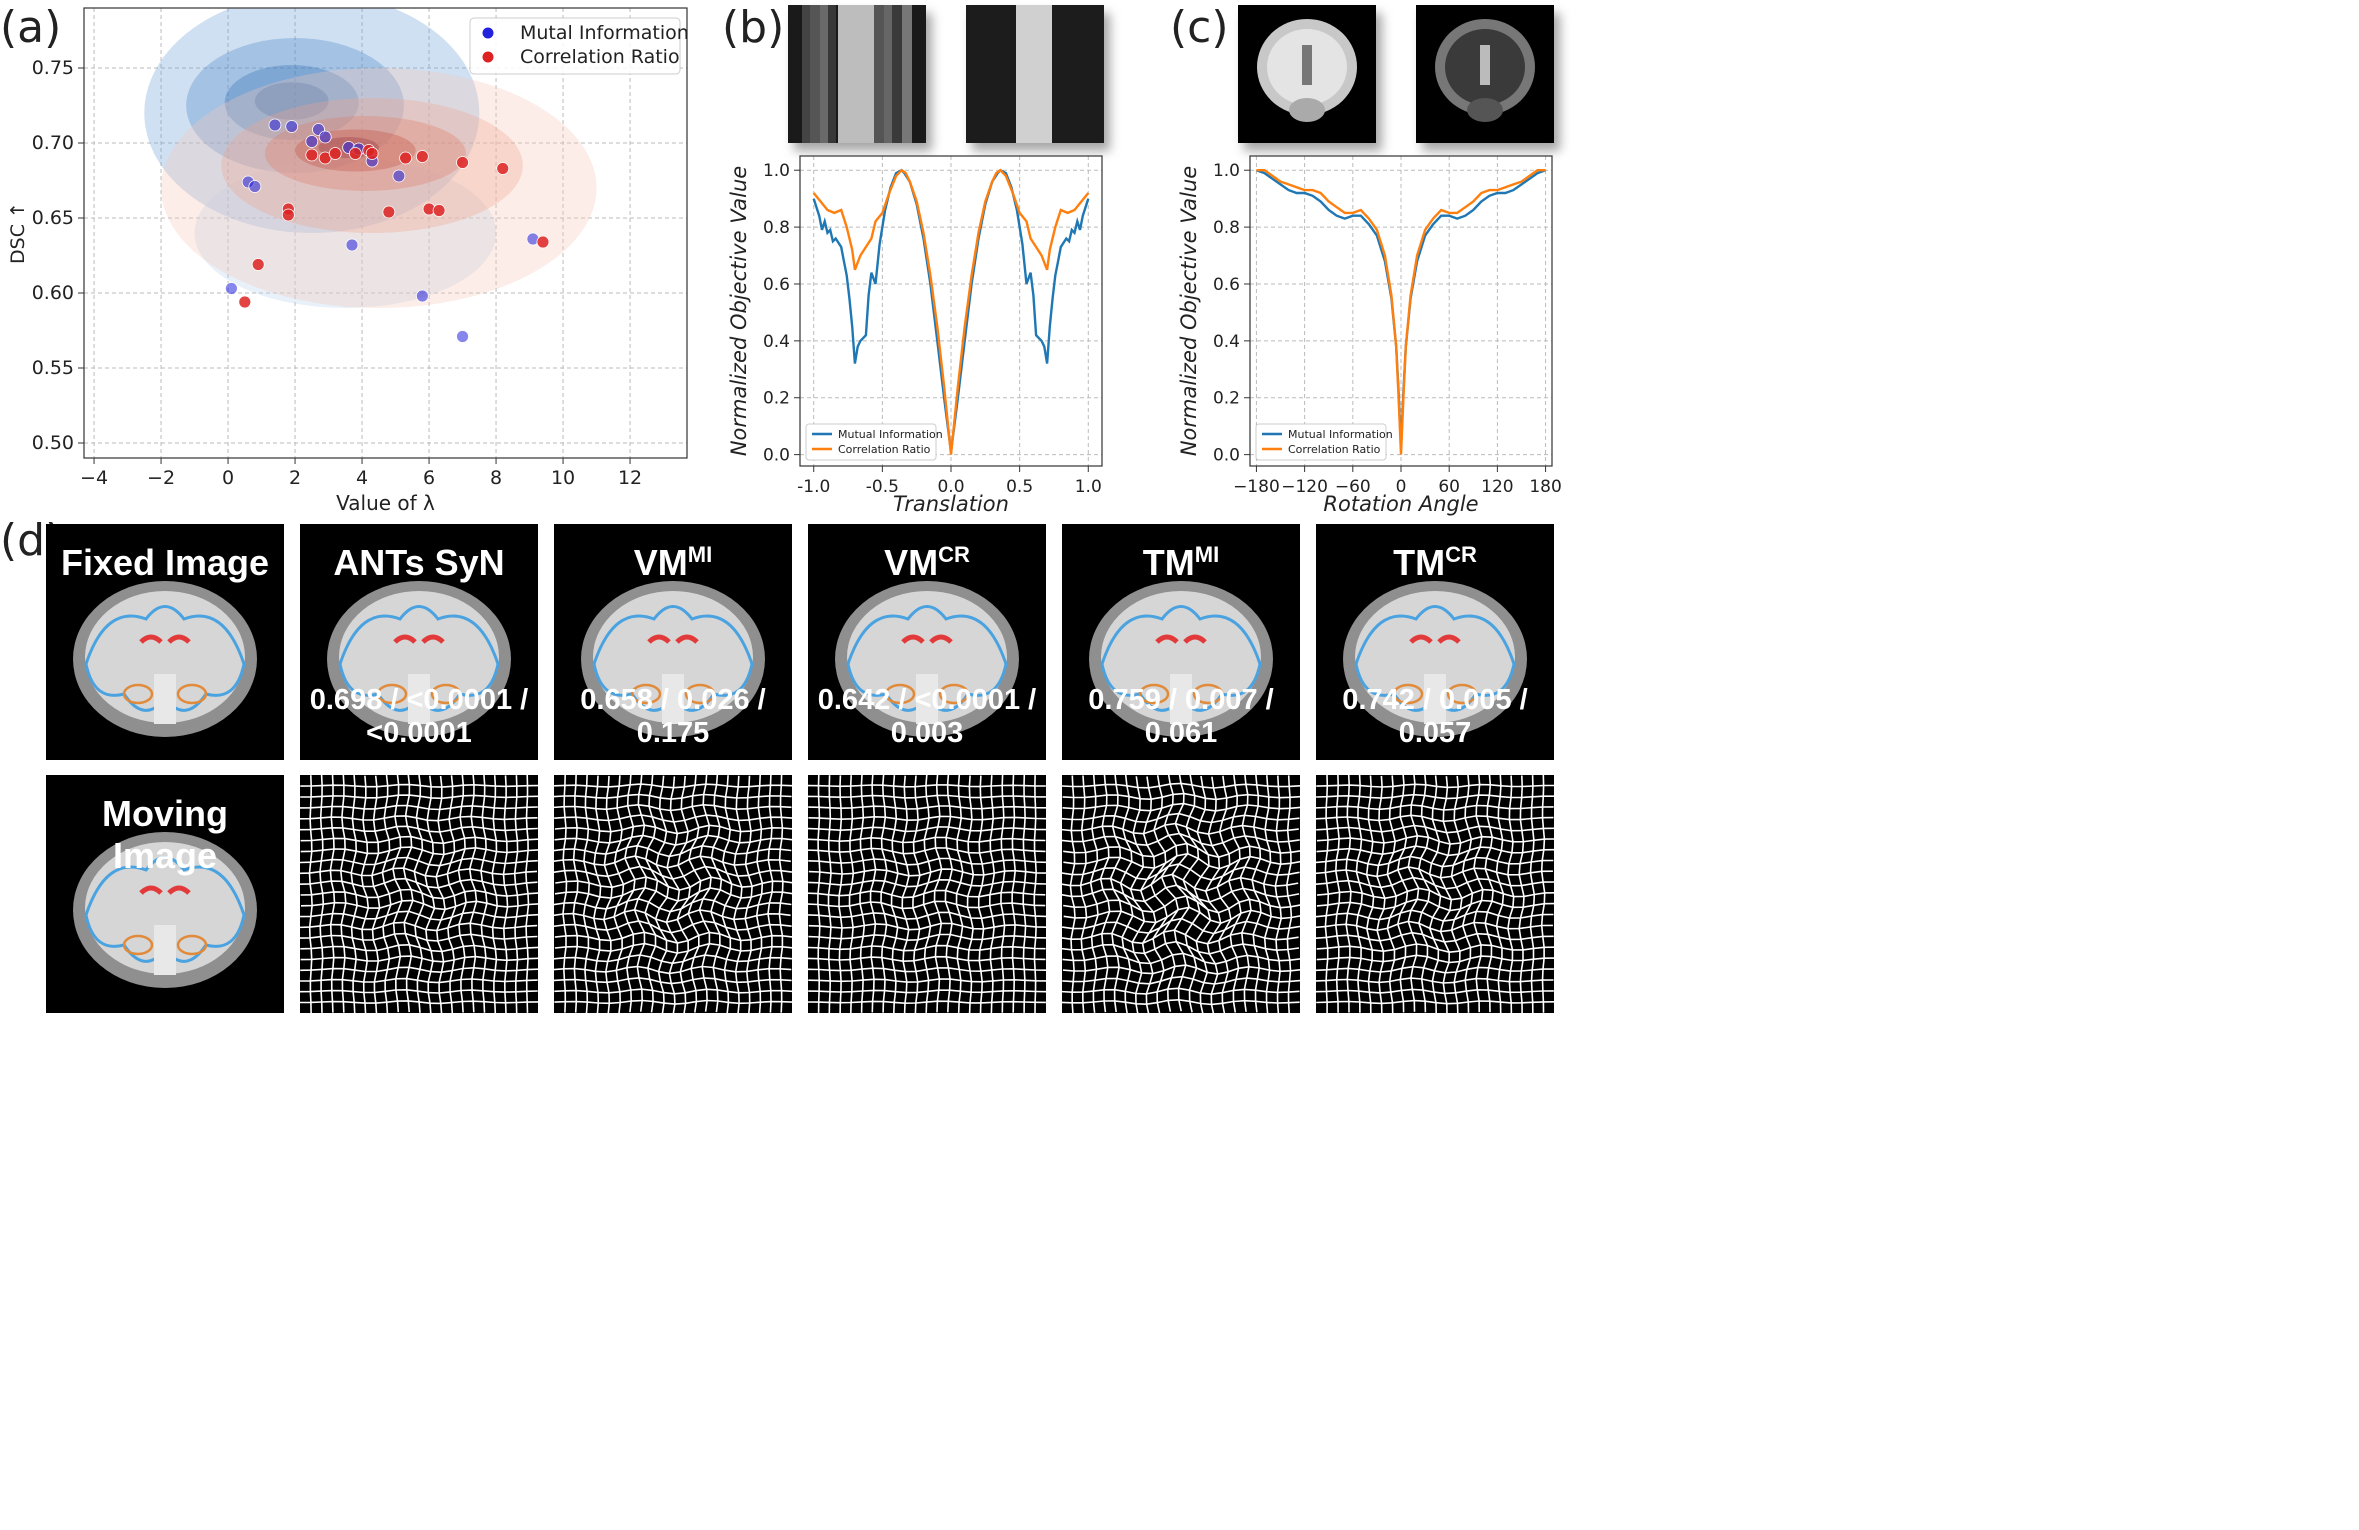 The width and height of the screenshot is (2359, 1530). I want to click on method-score: 0.759 / 0.007 / 0.061, so click(1181, 716).